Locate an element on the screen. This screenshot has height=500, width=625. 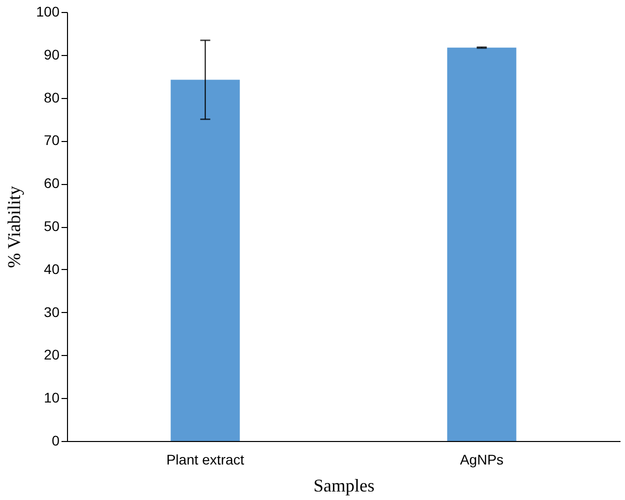
x-tick-label: Plant extract is located at coordinates (205, 460).